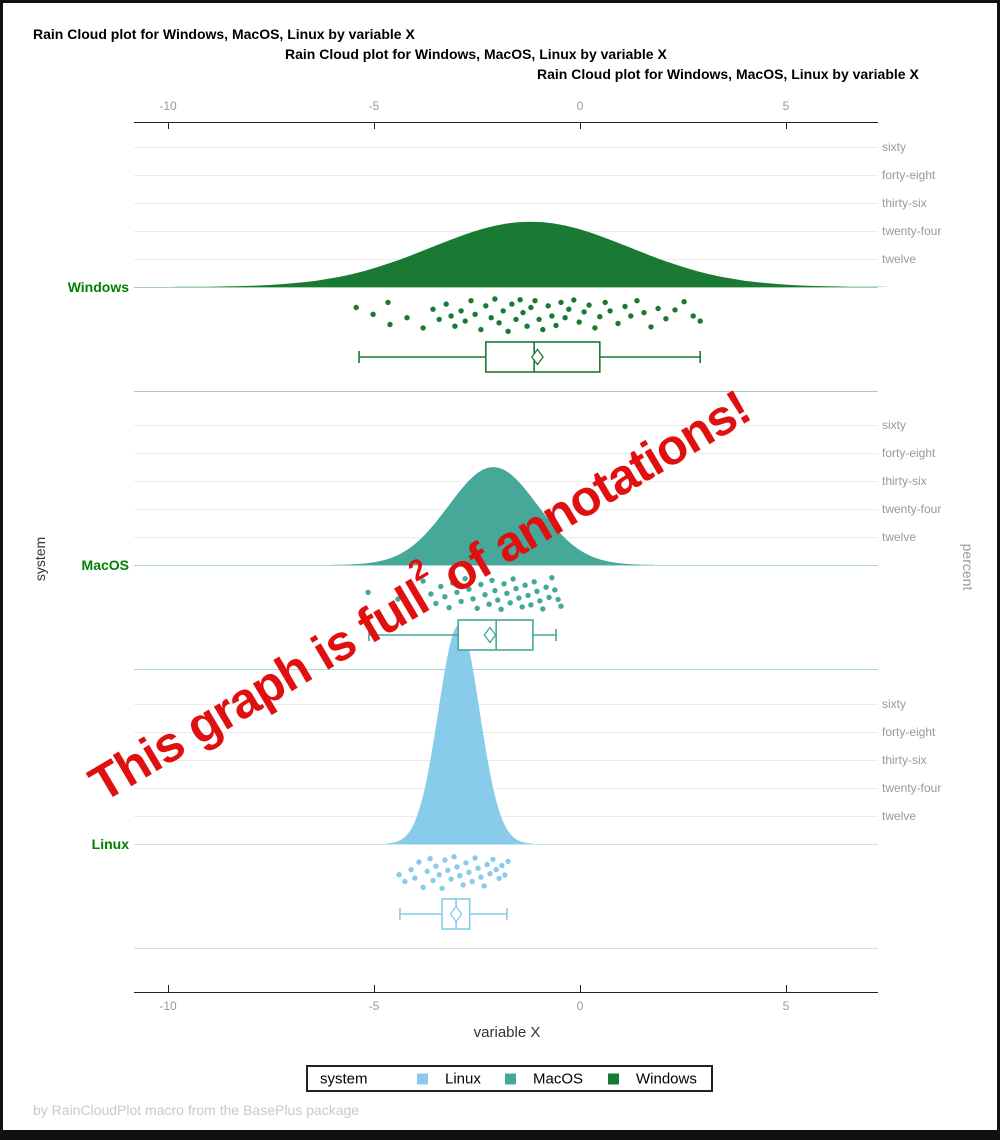 This screenshot has height=1140, width=1000. I want to click on top-axis-tick-label: -10, so click(168, 106).